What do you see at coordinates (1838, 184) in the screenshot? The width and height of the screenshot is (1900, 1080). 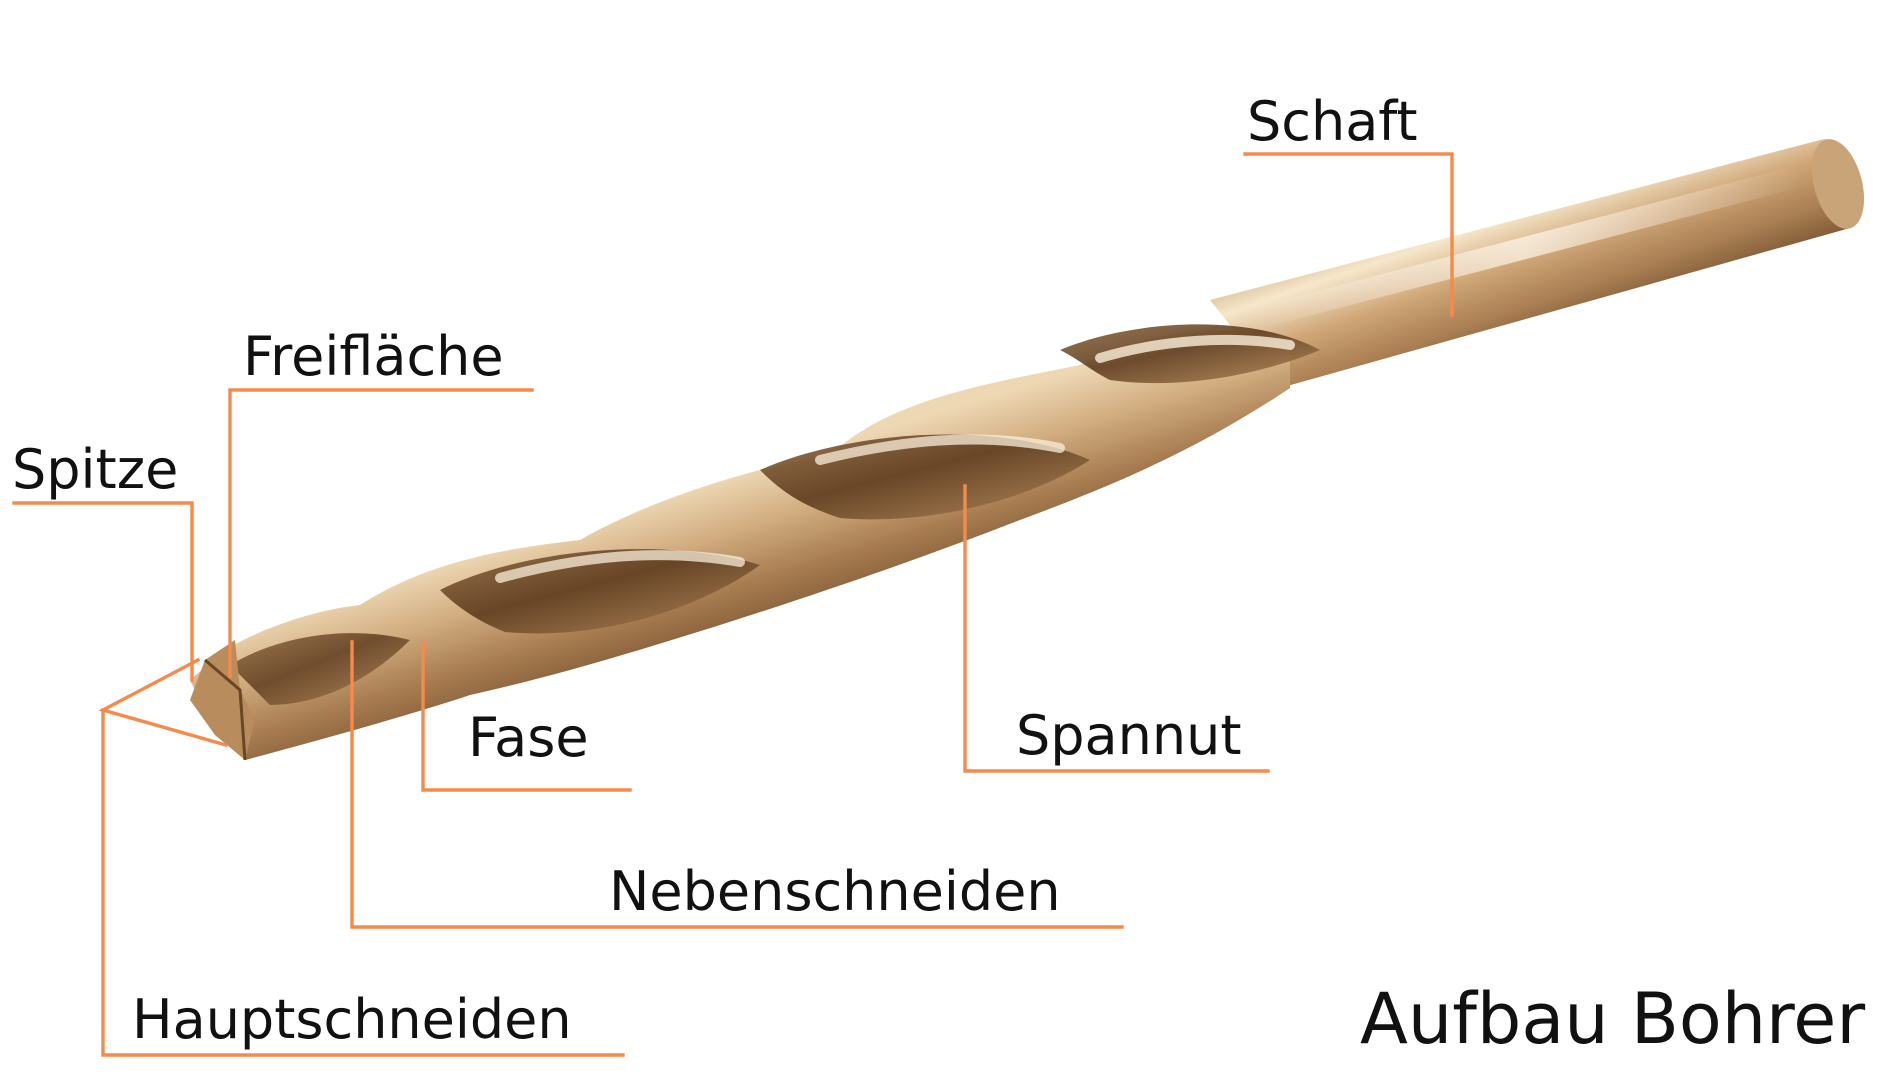 I see `shank-end` at bounding box center [1838, 184].